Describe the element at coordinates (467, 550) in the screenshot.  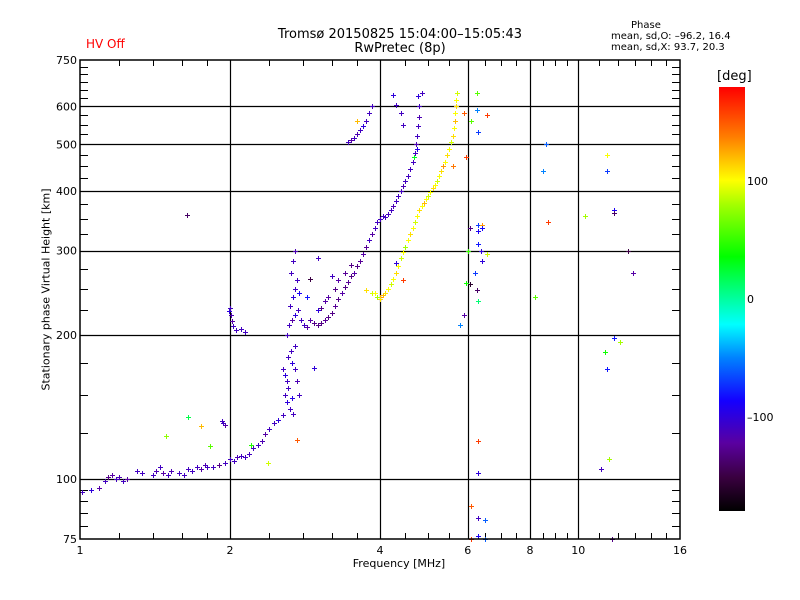
I see `x-tick-label: 6` at that location.